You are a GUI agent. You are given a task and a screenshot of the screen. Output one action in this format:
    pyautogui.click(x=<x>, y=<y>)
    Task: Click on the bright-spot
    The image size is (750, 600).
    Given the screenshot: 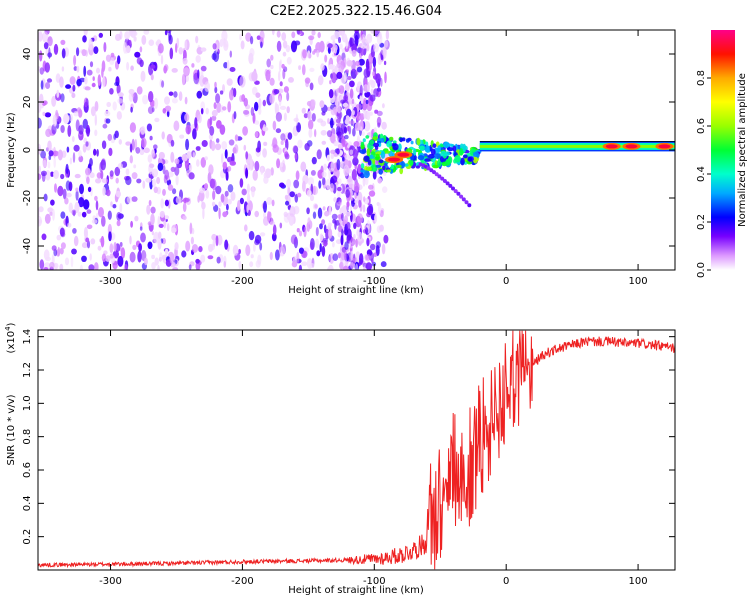 What is the action you would take?
    pyautogui.click(x=611, y=146)
    